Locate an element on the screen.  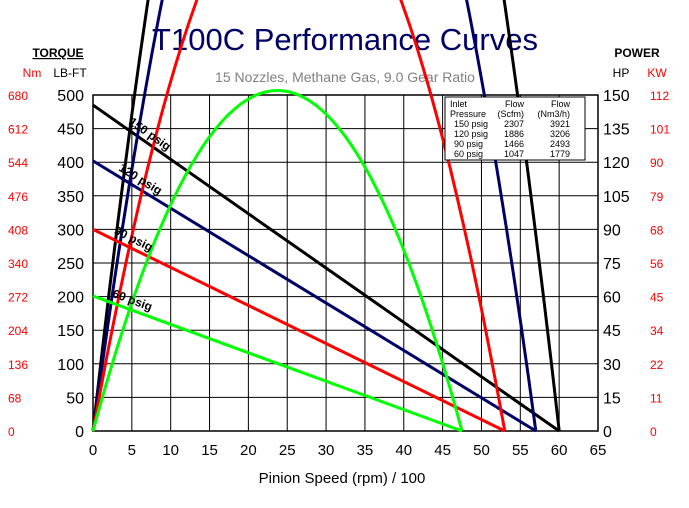
y-tick-label-nm: 340 is located at coordinates (18, 264).